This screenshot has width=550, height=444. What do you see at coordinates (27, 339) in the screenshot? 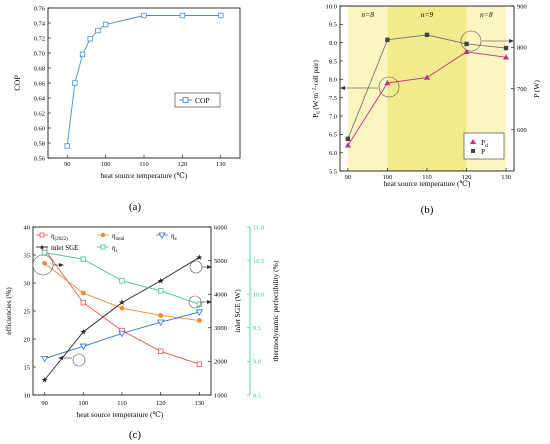
I see `y-tick-label: 20` at bounding box center [27, 339].